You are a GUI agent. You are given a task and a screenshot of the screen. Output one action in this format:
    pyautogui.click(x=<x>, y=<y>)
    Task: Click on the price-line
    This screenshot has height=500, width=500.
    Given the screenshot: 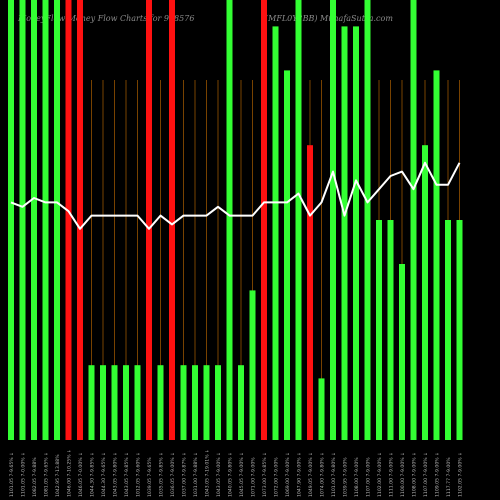 What is the action you would take?
    pyautogui.click(x=235, y=195)
    